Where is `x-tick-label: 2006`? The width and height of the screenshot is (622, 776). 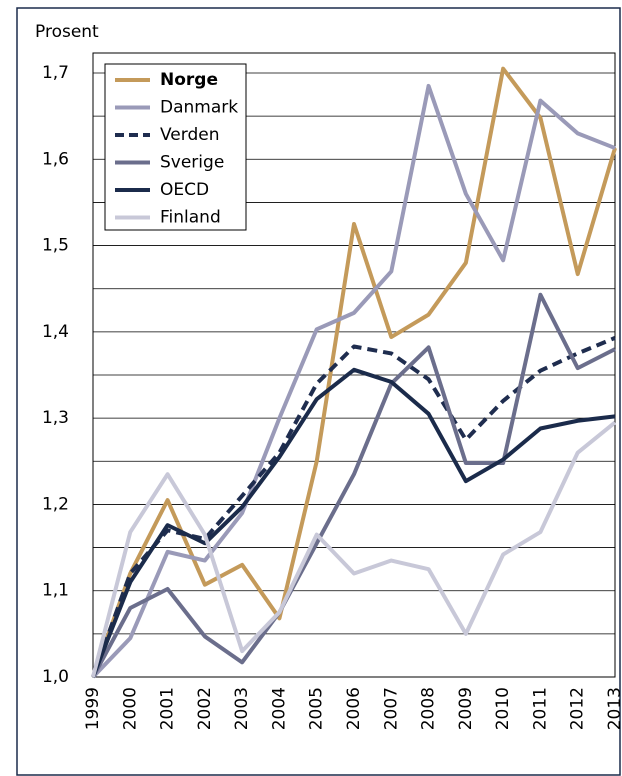 x-tick-label: 2006 is located at coordinates (354, 708).